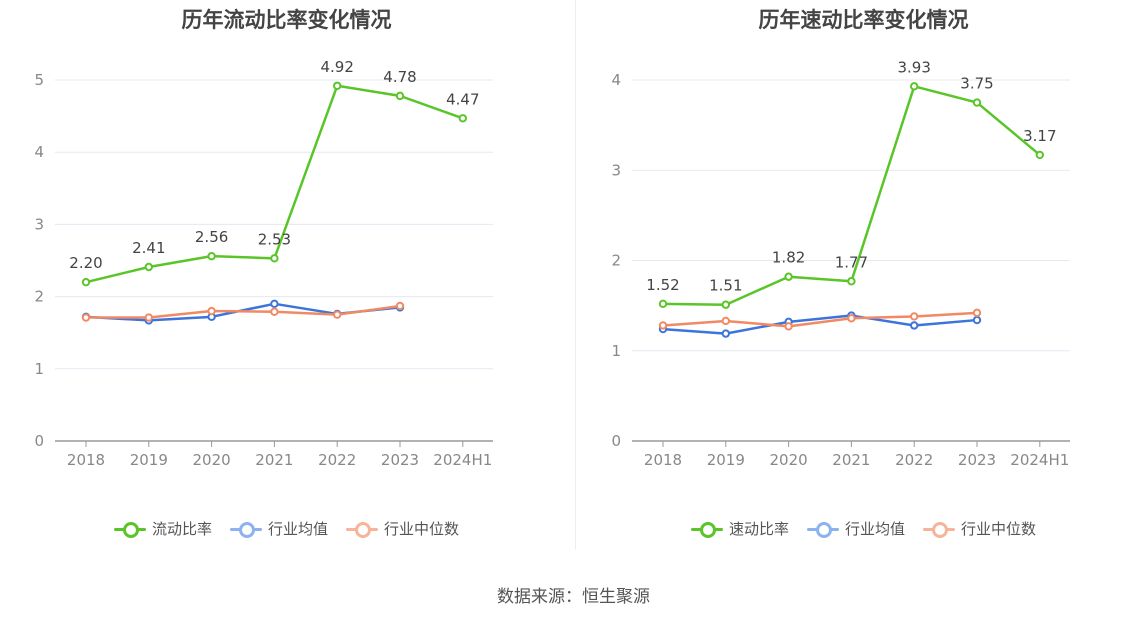  I want to click on data-label: 1.82, so click(788, 258).